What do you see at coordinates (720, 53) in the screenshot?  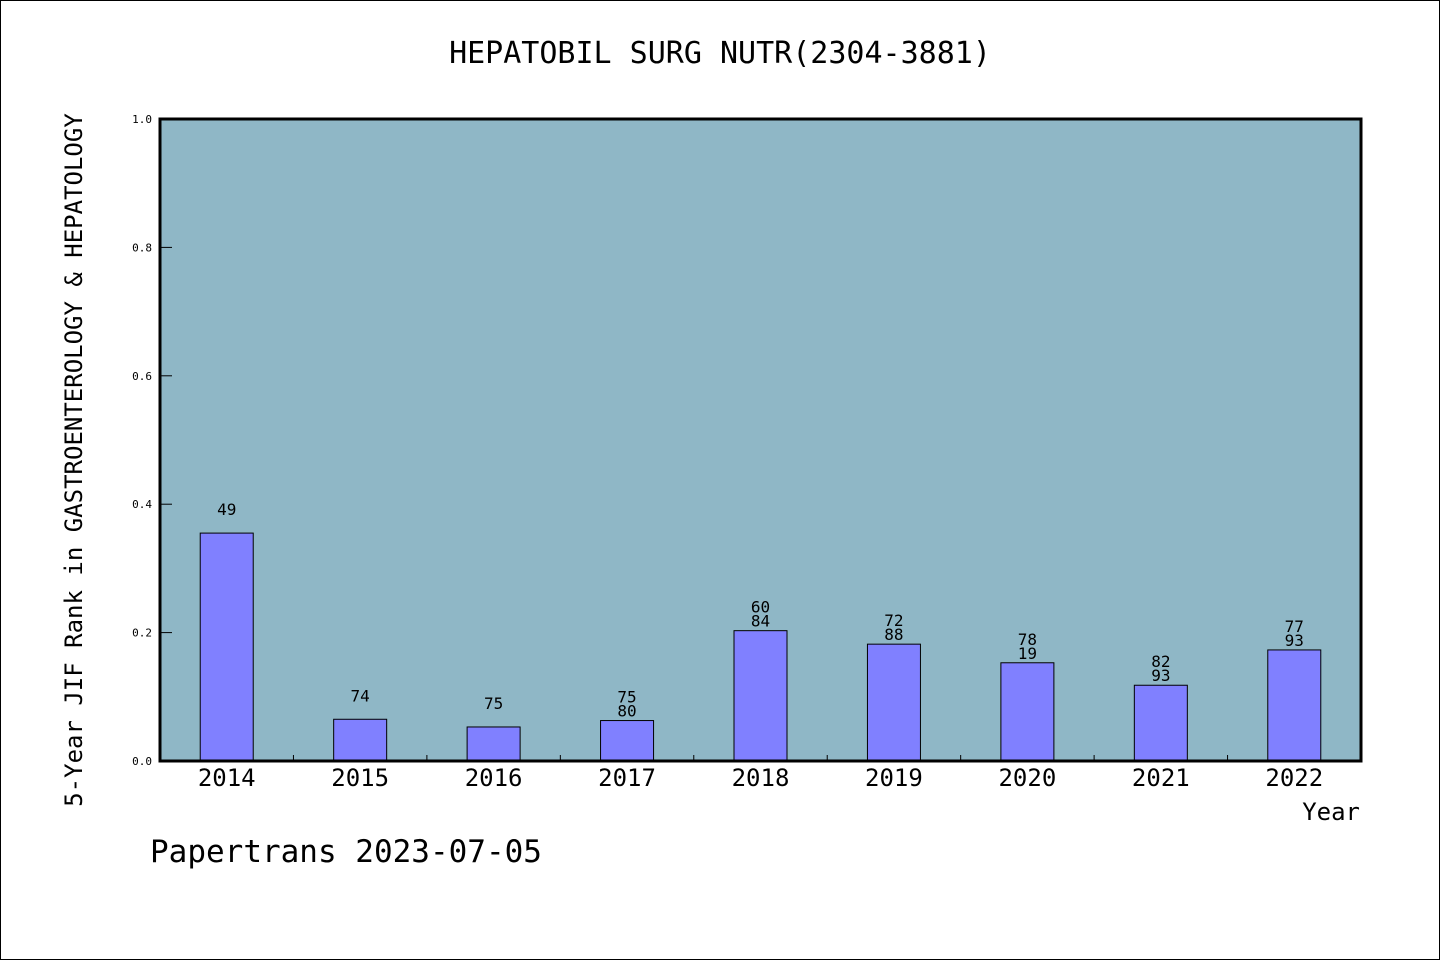 I see `chart-title: HEPATOBIL SURG NUTR(2304-3881)` at bounding box center [720, 53].